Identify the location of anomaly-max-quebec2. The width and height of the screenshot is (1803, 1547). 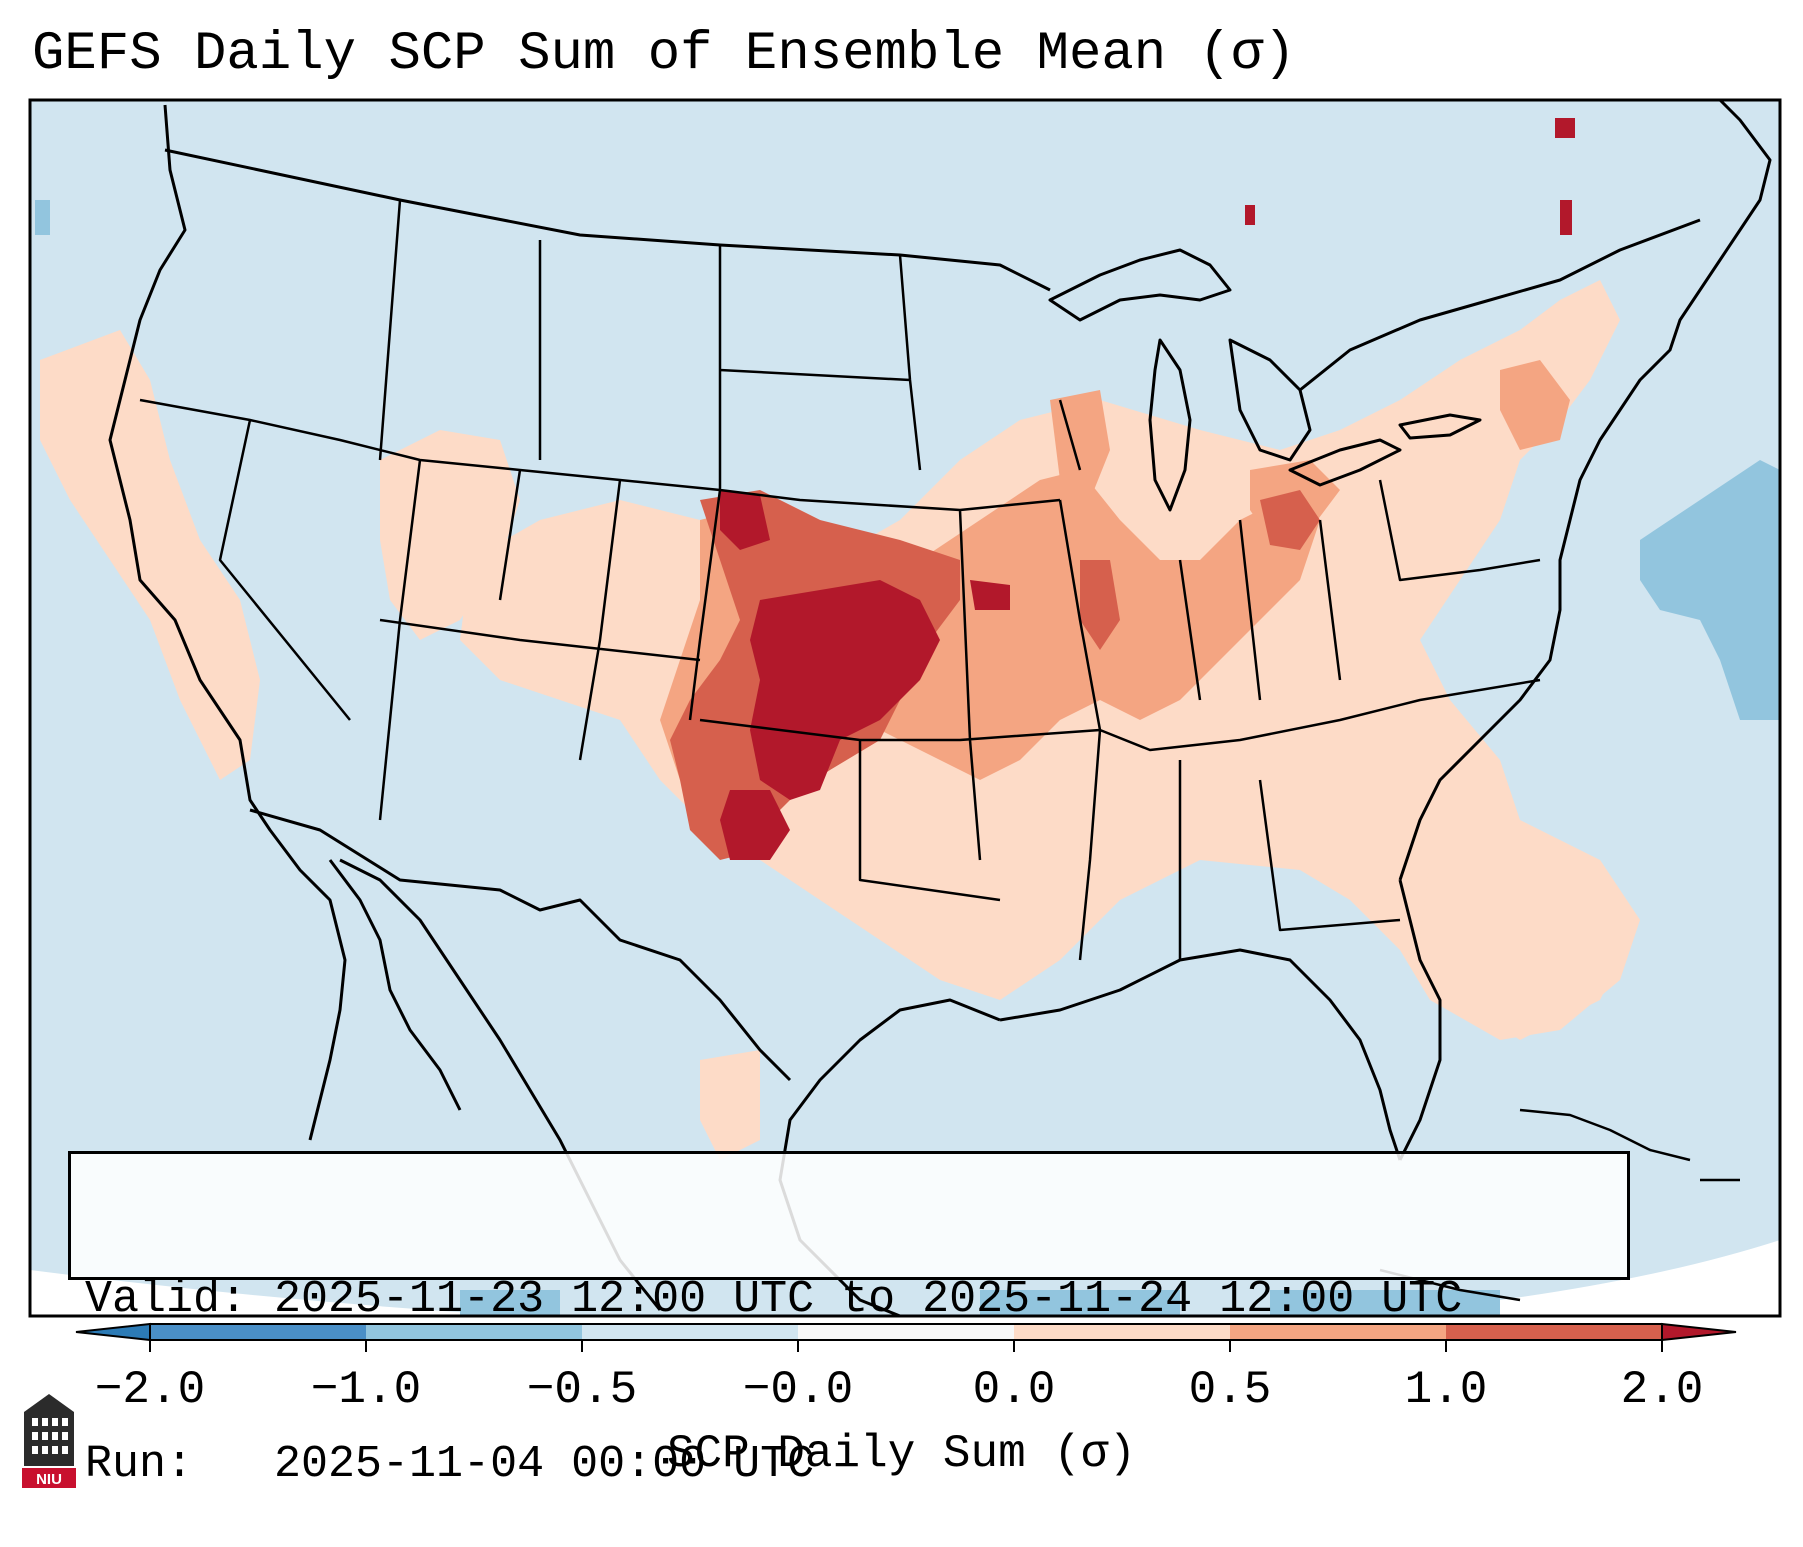
(1566, 217).